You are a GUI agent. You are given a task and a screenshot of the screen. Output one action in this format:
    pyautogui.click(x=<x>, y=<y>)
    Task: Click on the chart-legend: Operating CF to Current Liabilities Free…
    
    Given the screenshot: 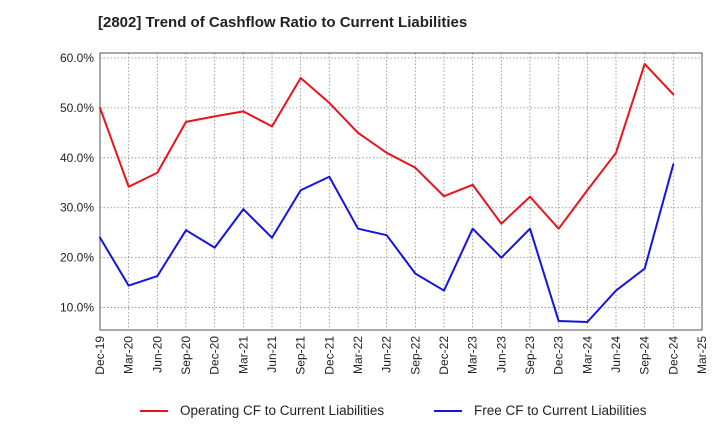 What is the action you would take?
    pyautogui.click(x=360, y=415)
    